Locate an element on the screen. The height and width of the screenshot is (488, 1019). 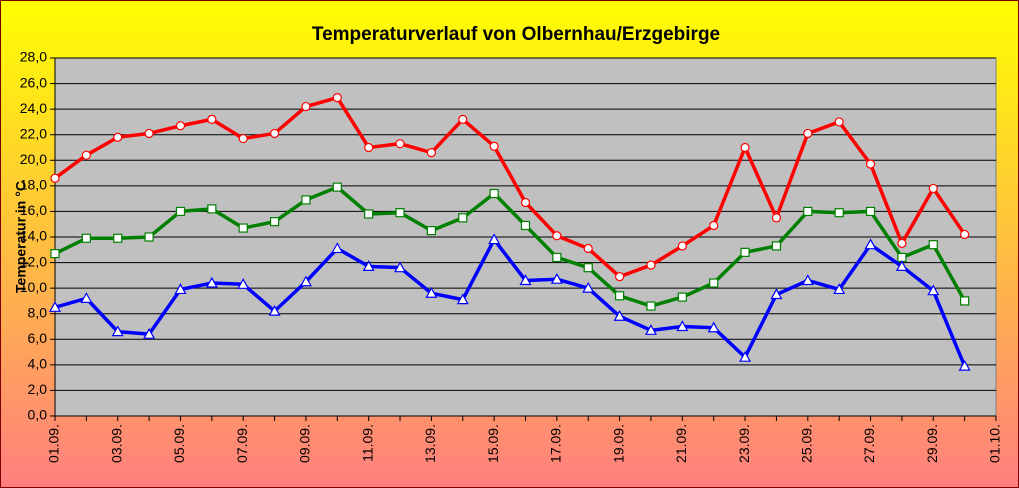
x-tick-label: 21.09. is located at coordinates (681, 443).